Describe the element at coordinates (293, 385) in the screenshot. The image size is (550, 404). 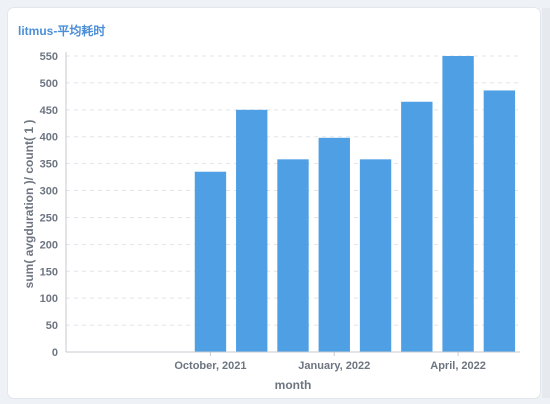
I see `x-axis-label: month` at that location.